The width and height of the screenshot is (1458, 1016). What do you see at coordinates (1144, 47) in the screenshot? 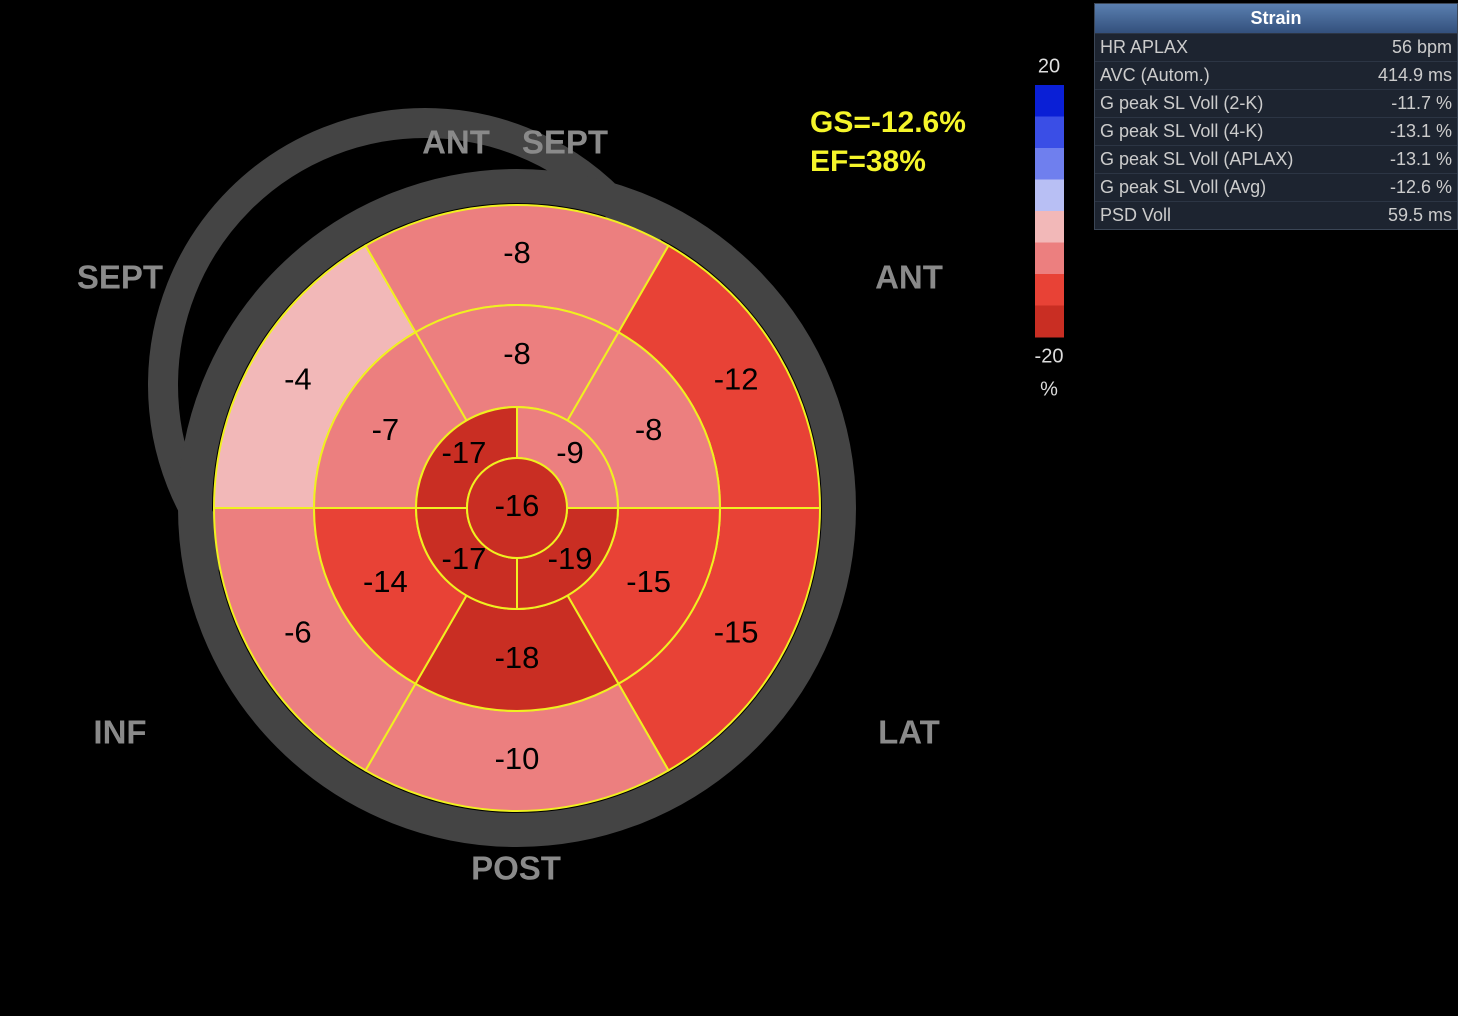
I see `row-label: HR APLAX` at bounding box center [1144, 47].